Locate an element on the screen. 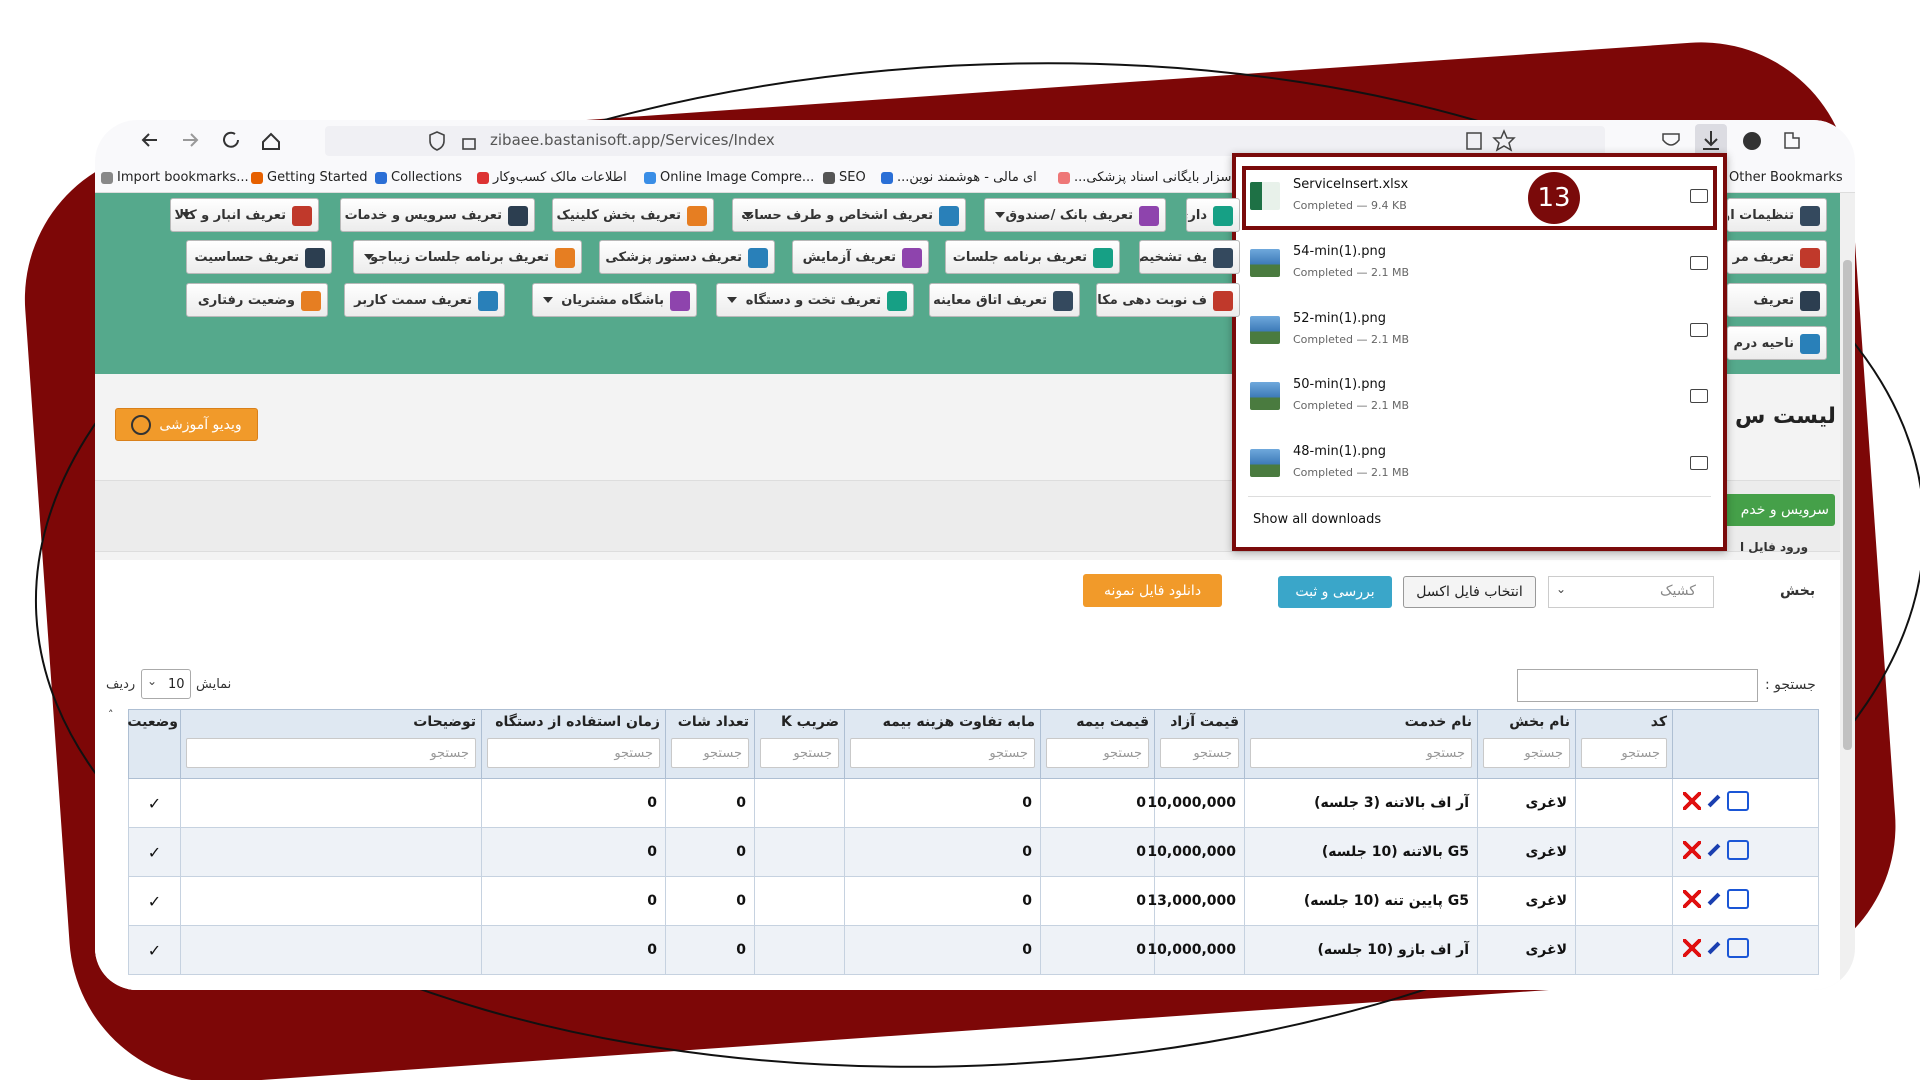  add-service-button: سرویس و خدم is located at coordinates (1777, 510).